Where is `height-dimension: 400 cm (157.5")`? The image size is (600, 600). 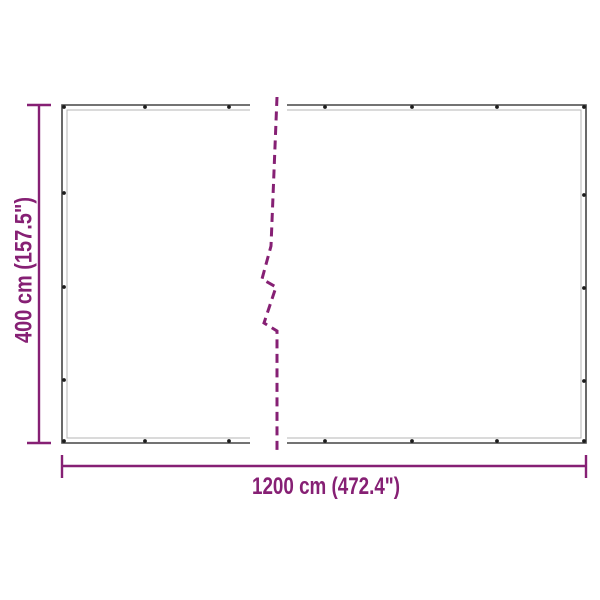
height-dimension: 400 cm (157.5") is located at coordinates (31, 274).